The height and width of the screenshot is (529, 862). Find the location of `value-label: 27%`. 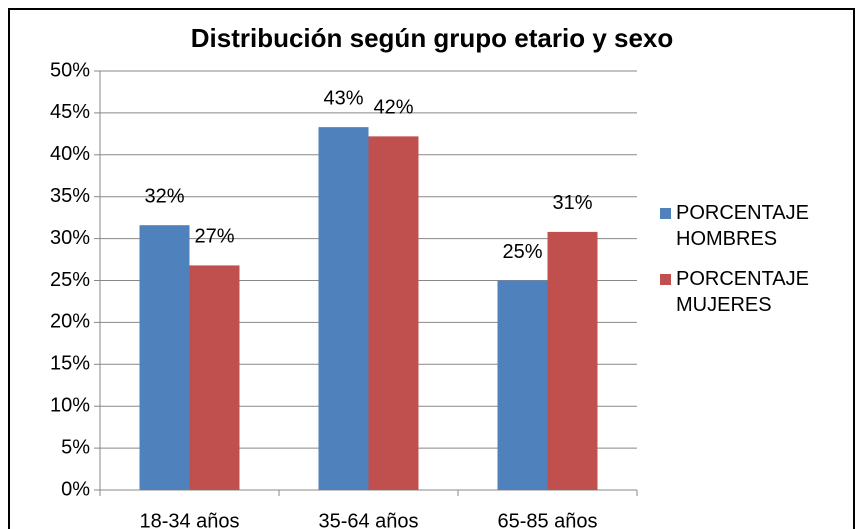

value-label: 27% is located at coordinates (214, 237).